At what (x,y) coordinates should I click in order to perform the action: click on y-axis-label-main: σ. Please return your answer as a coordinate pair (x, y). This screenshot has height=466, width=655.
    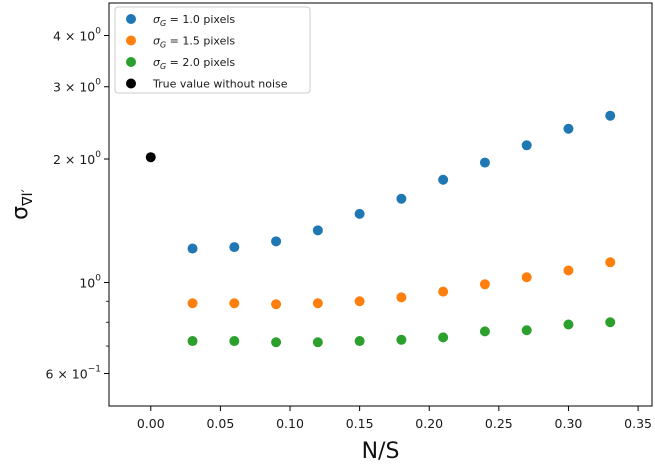
    Looking at the image, I should click on (20, 213).